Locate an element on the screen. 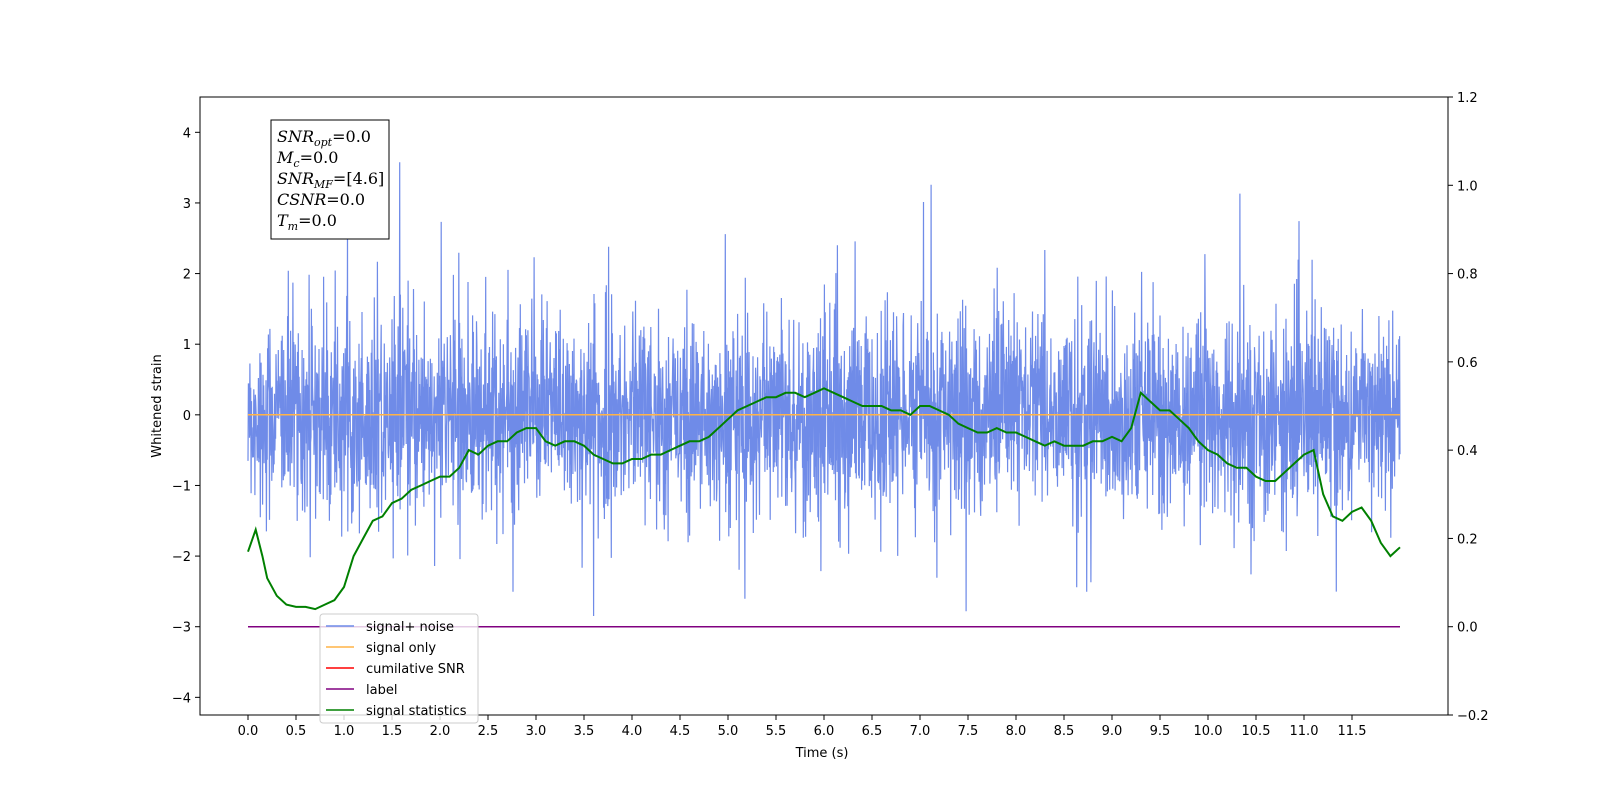 The width and height of the screenshot is (1600, 800). y-axis-left: 4 3 2 1 0 −1 −2 −3 −4 is located at coordinates (186, 416).